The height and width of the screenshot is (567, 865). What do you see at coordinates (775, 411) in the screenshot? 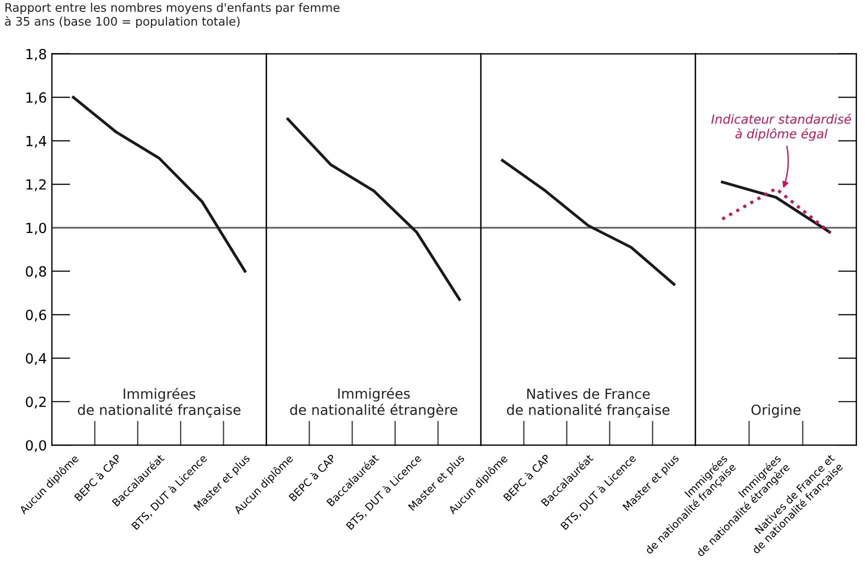
I see `text: Origine` at bounding box center [775, 411].